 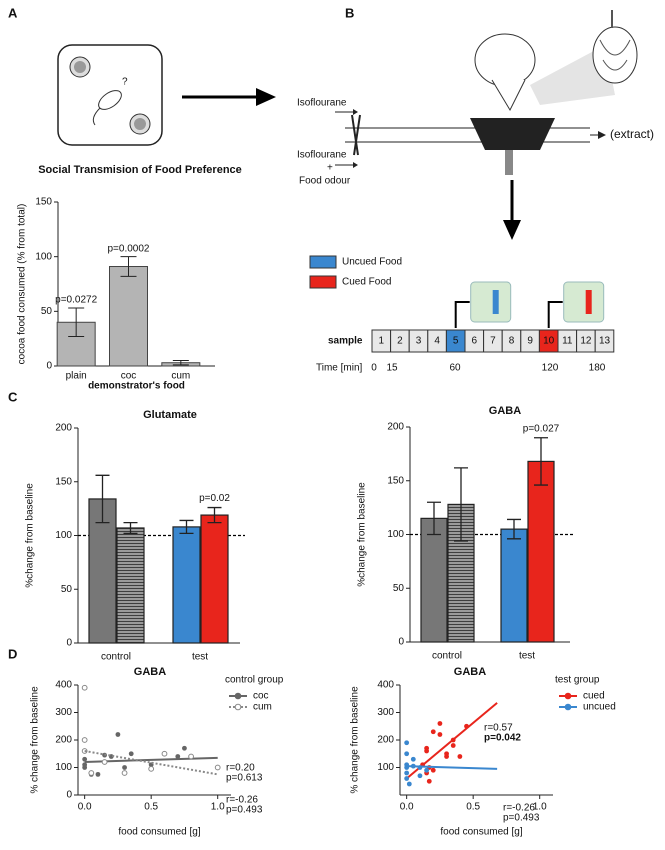 What do you see at coordinates (214, 498) in the screenshot?
I see `p-value: p=0.02` at bounding box center [214, 498].